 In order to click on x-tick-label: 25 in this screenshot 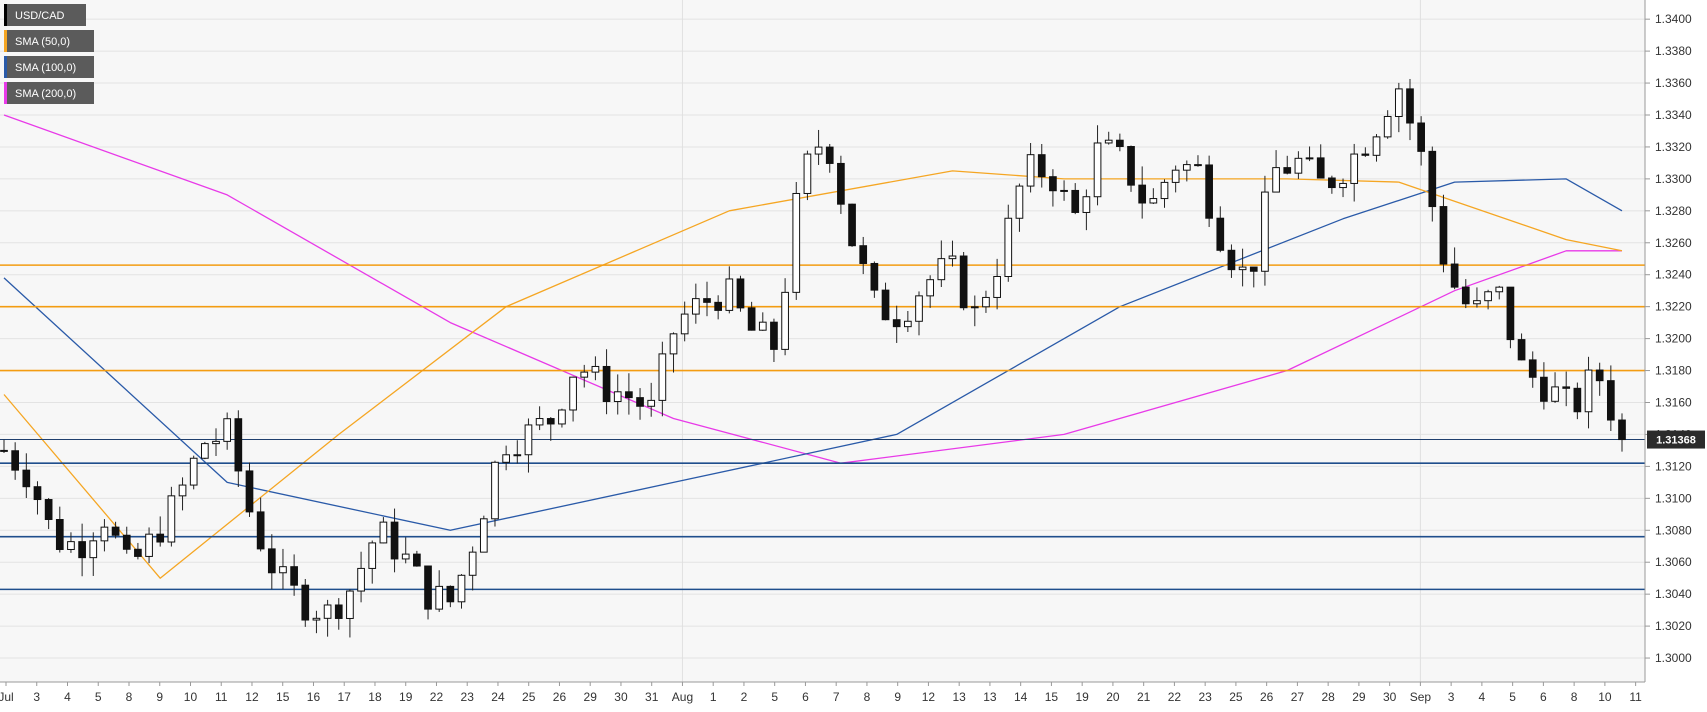, I will do `click(1236, 697)`.